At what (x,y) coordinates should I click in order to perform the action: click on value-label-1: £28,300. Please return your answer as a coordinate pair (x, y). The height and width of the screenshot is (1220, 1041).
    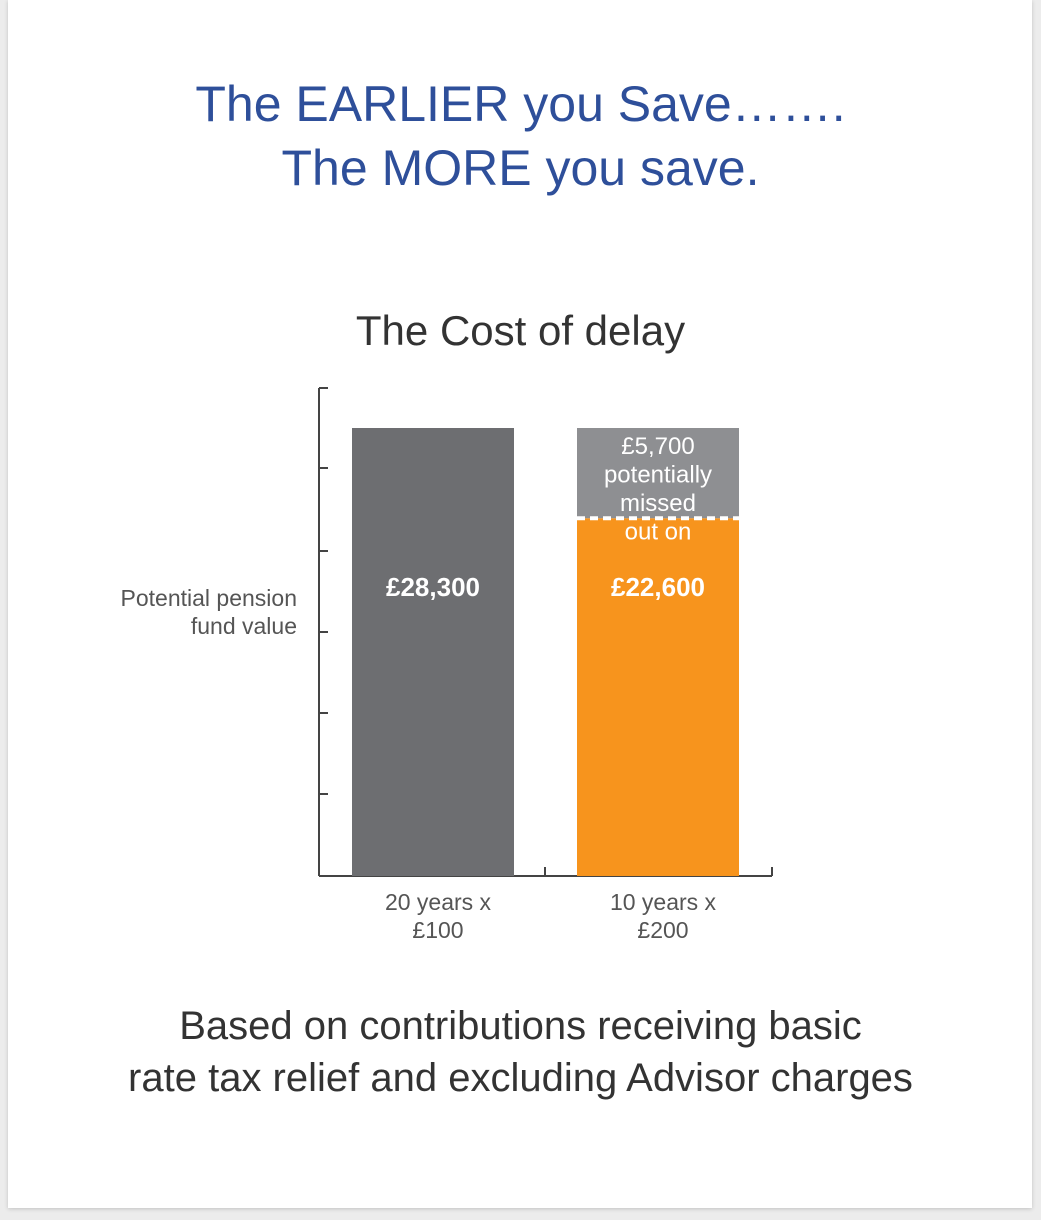
    Looking at the image, I should click on (433, 587).